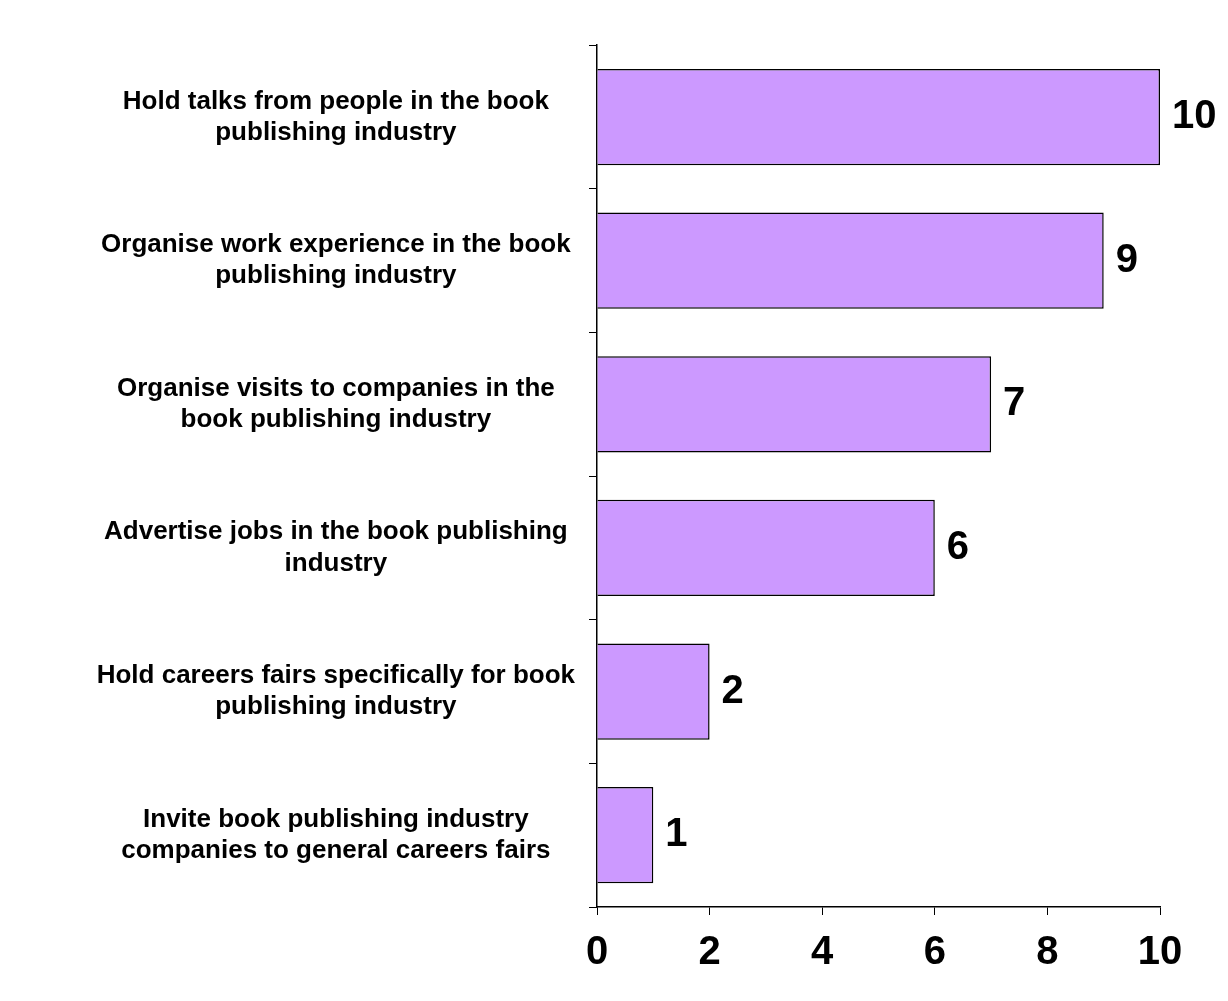 This screenshot has height=1001, width=1228. I want to click on y-tick-label: Organise visits to companies in the book publishing industry, so click(335, 402).